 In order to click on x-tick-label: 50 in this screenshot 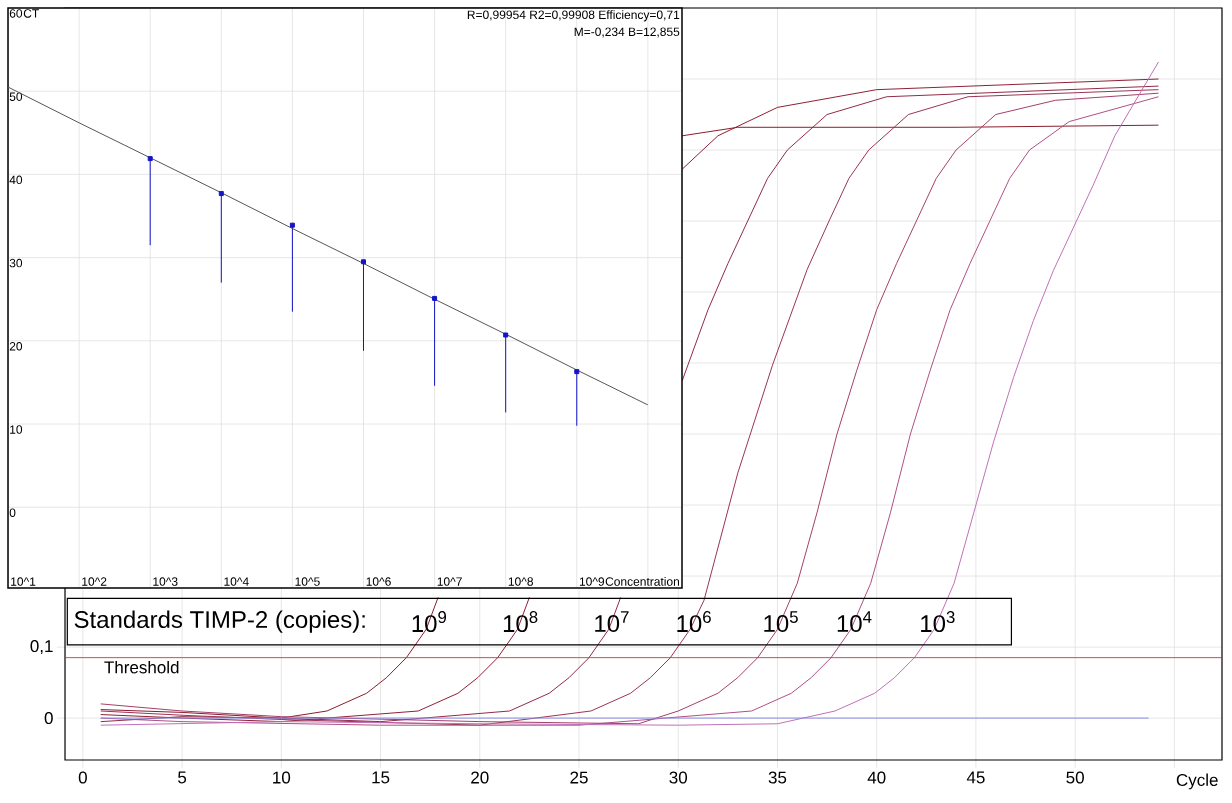, I will do `click(1075, 777)`.